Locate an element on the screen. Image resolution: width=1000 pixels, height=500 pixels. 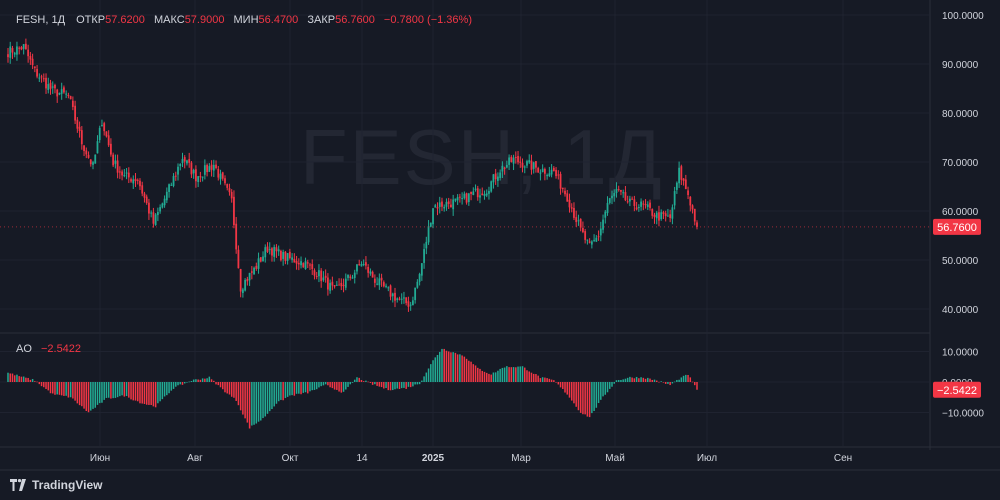
ao-name: AO is located at coordinates (24, 349).